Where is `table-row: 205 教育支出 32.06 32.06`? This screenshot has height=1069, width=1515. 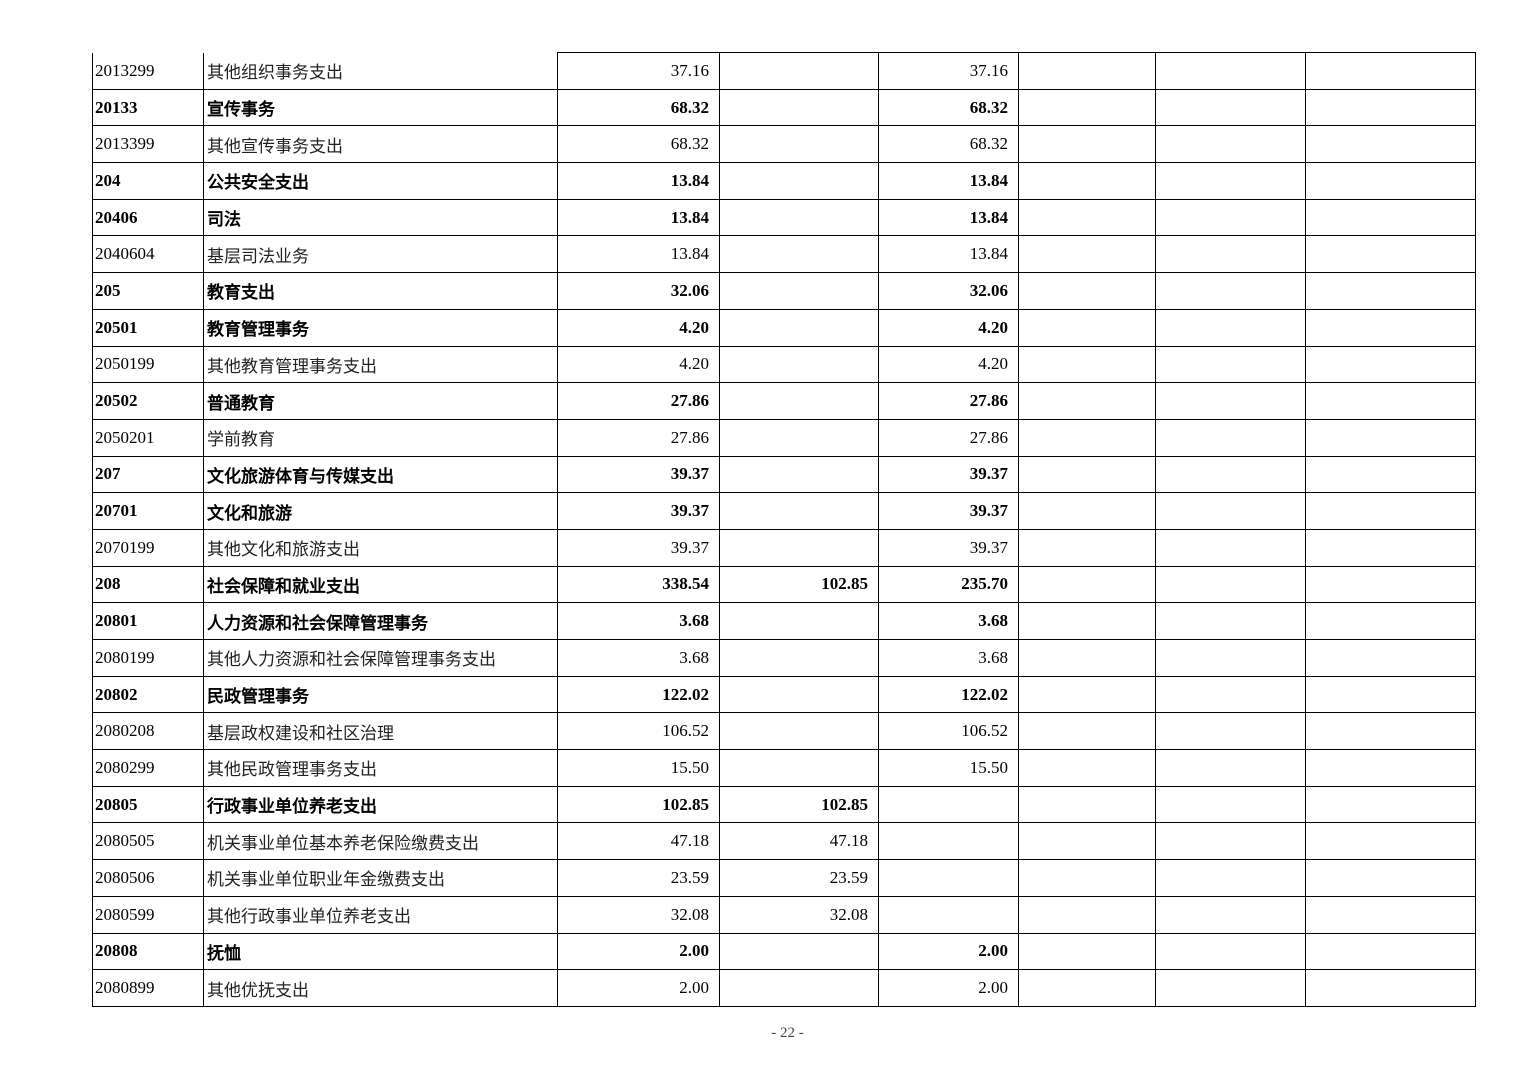 table-row: 205 教育支出 32.06 32.06 is located at coordinates (784, 291).